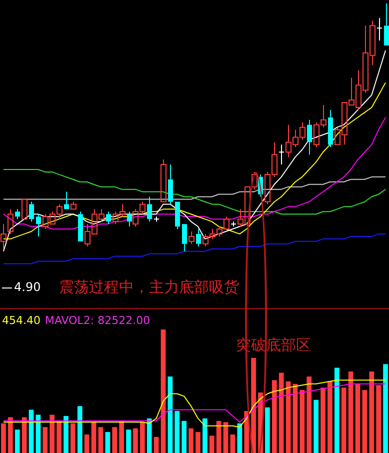 The width and height of the screenshot is (389, 453). Describe the element at coordinates (149, 287) in the screenshot. I see `text: 震荡过程中，主力底部吸货` at that location.